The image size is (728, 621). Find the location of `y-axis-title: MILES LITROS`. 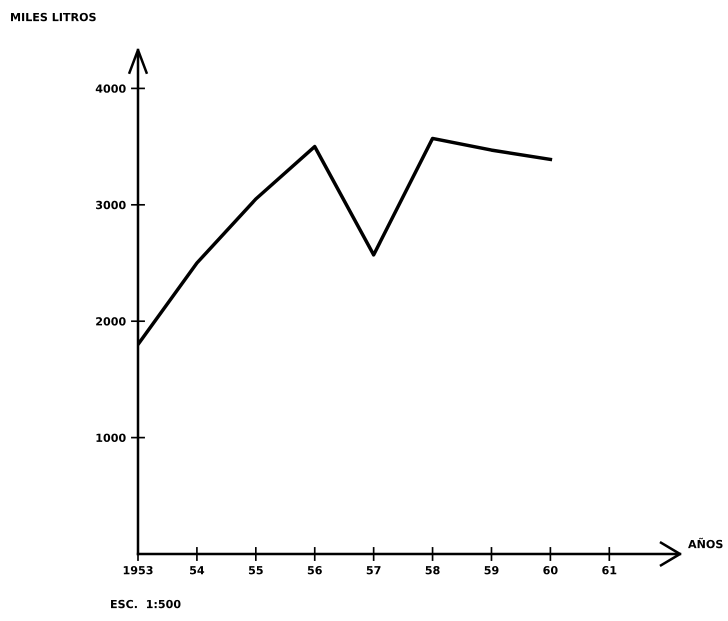

y-axis-title: MILES LITROS is located at coordinates (53, 17).